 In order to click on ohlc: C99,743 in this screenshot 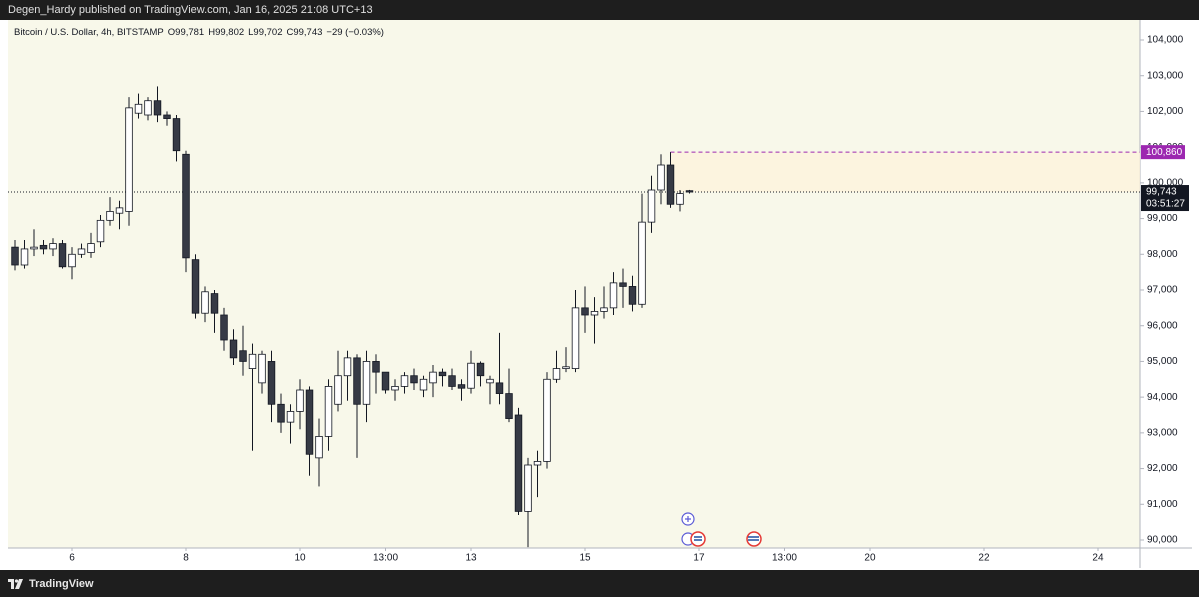, I will do `click(304, 32)`.